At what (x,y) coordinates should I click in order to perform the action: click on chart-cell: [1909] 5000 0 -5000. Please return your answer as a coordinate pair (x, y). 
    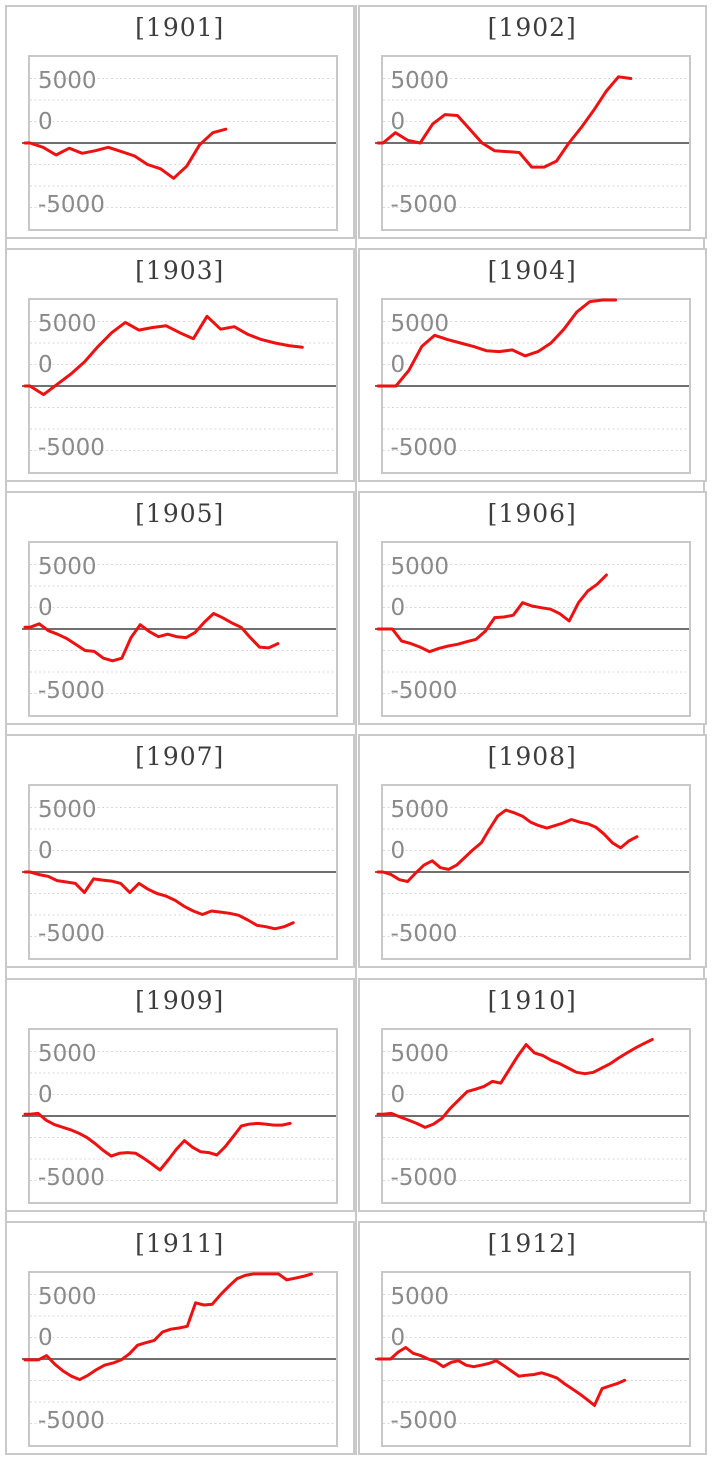
    Looking at the image, I should click on (180, 1094).